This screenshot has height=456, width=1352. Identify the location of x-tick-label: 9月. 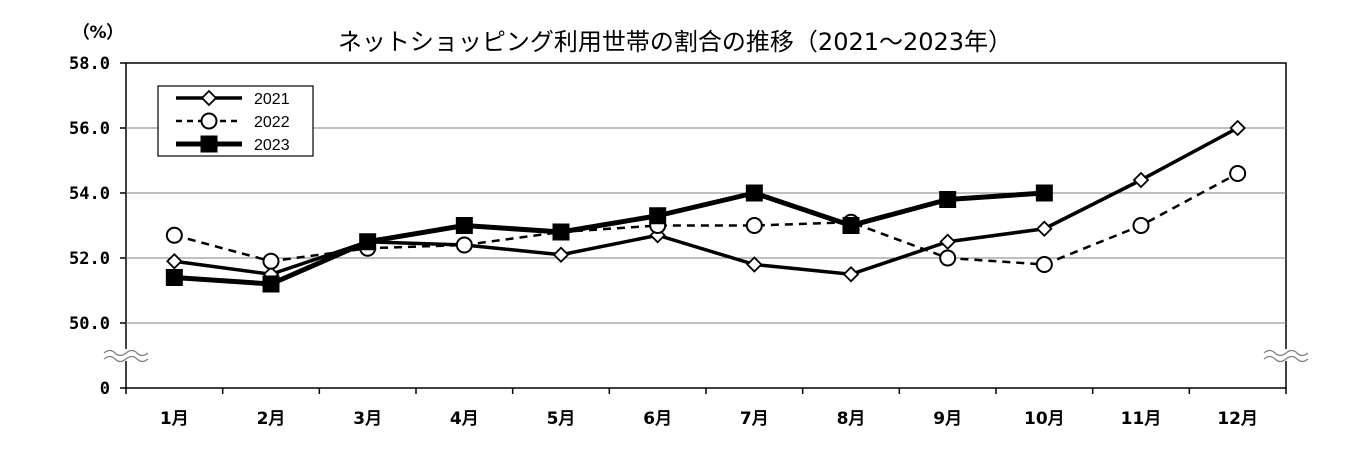
(947, 419).